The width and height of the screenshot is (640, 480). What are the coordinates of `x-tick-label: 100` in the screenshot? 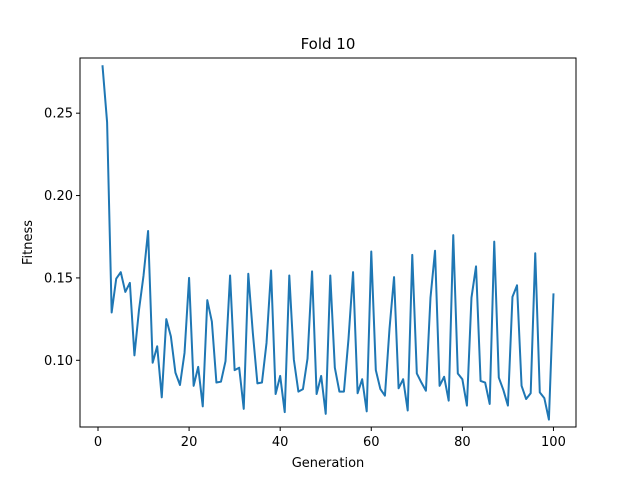 It's located at (553, 442).